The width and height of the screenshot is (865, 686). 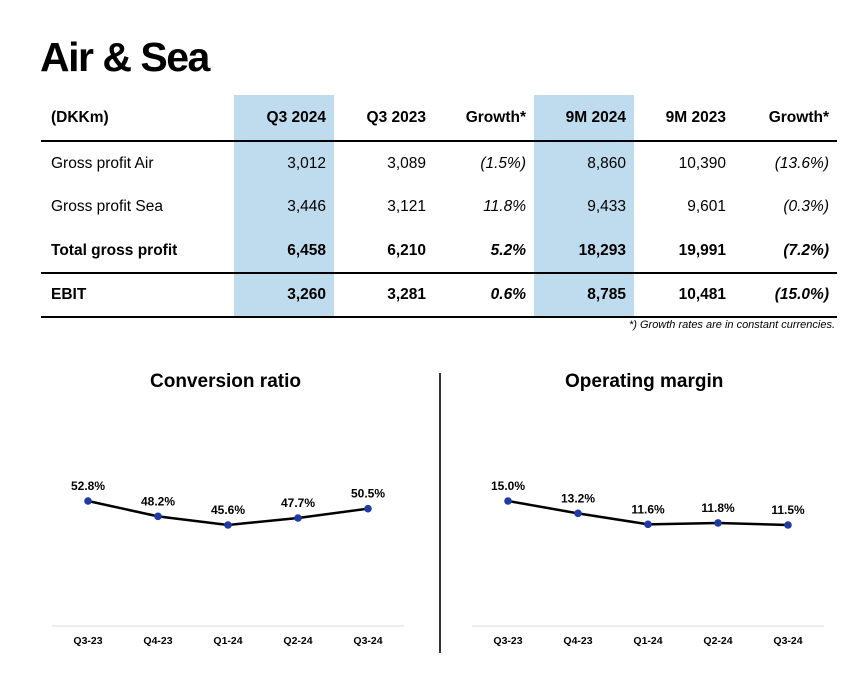 I want to click on table-cell: 3,089, so click(x=406, y=163).